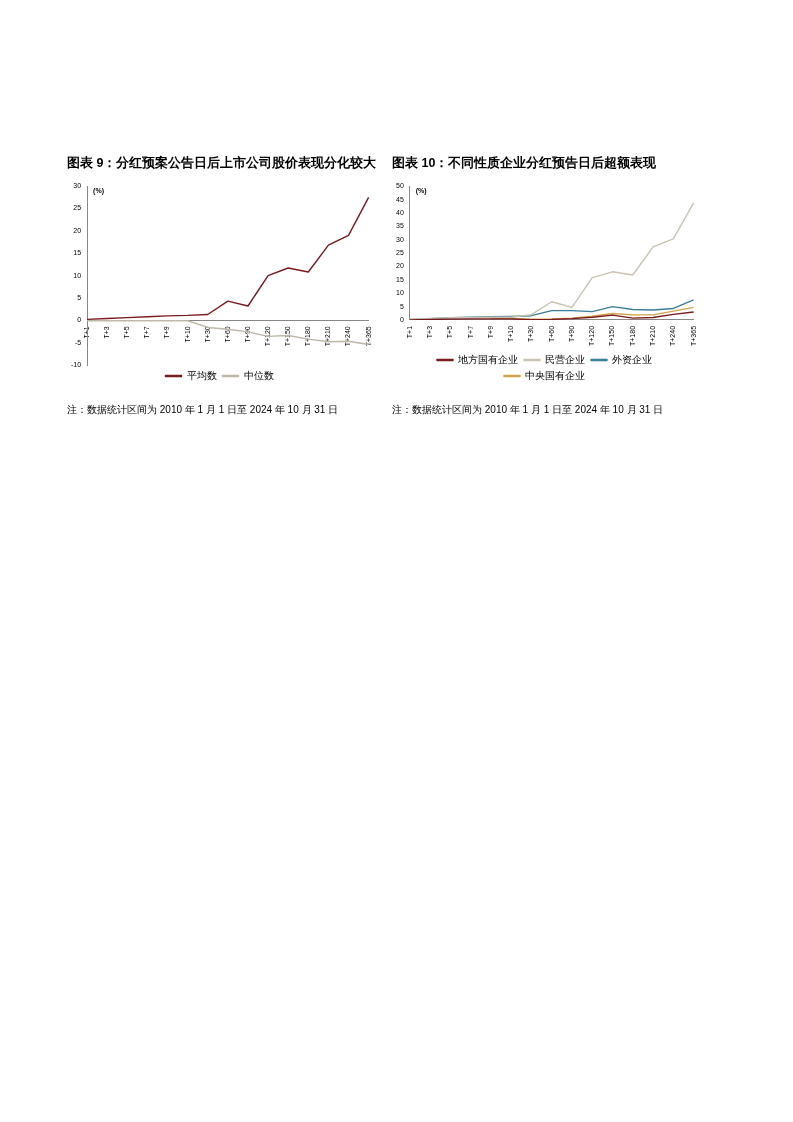  What do you see at coordinates (258, 375) in the screenshot?
I see `legend-label: 中位数` at bounding box center [258, 375].